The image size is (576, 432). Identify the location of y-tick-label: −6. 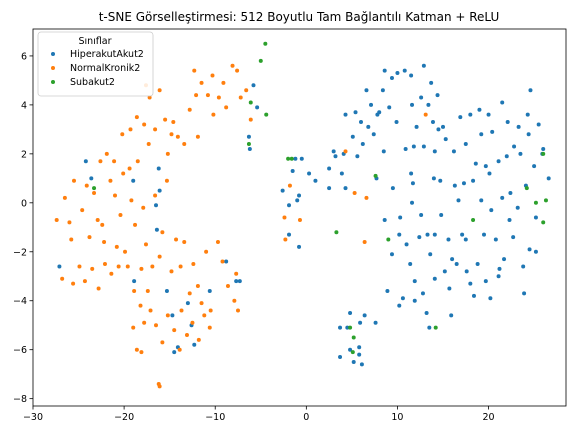
(20, 350).